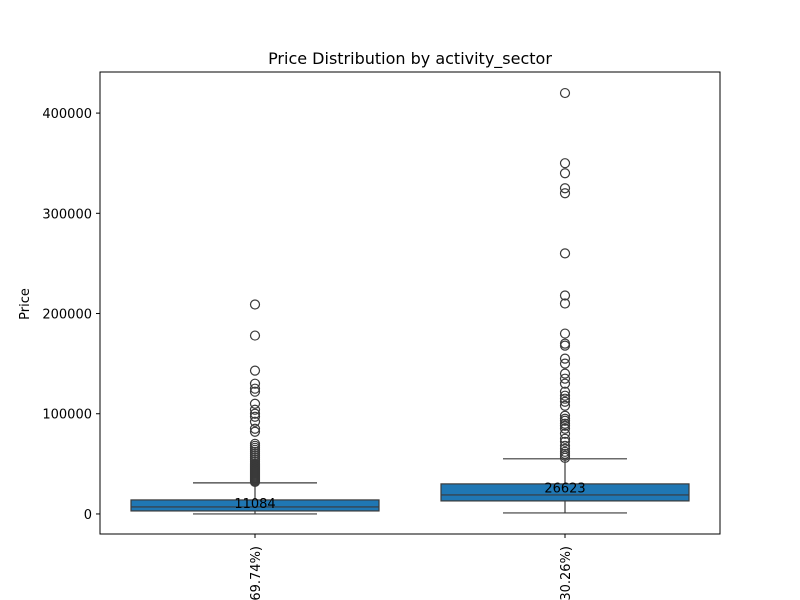 This screenshot has height=600, width=800. I want to click on y-tick-label: 100000, so click(67, 415).